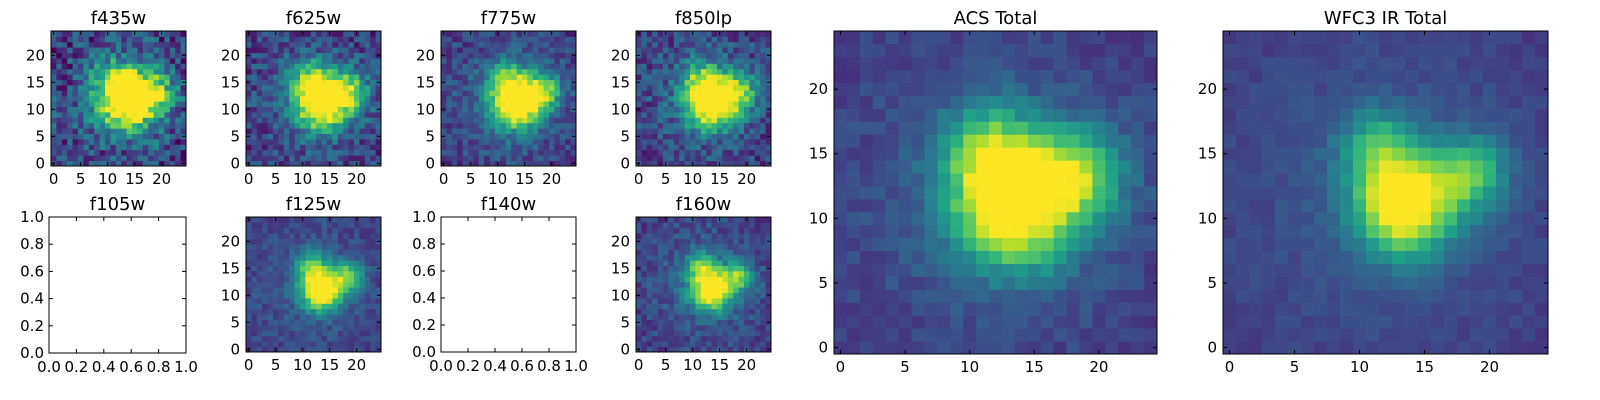  I want to click on x-tick-label: 5, so click(276, 365).